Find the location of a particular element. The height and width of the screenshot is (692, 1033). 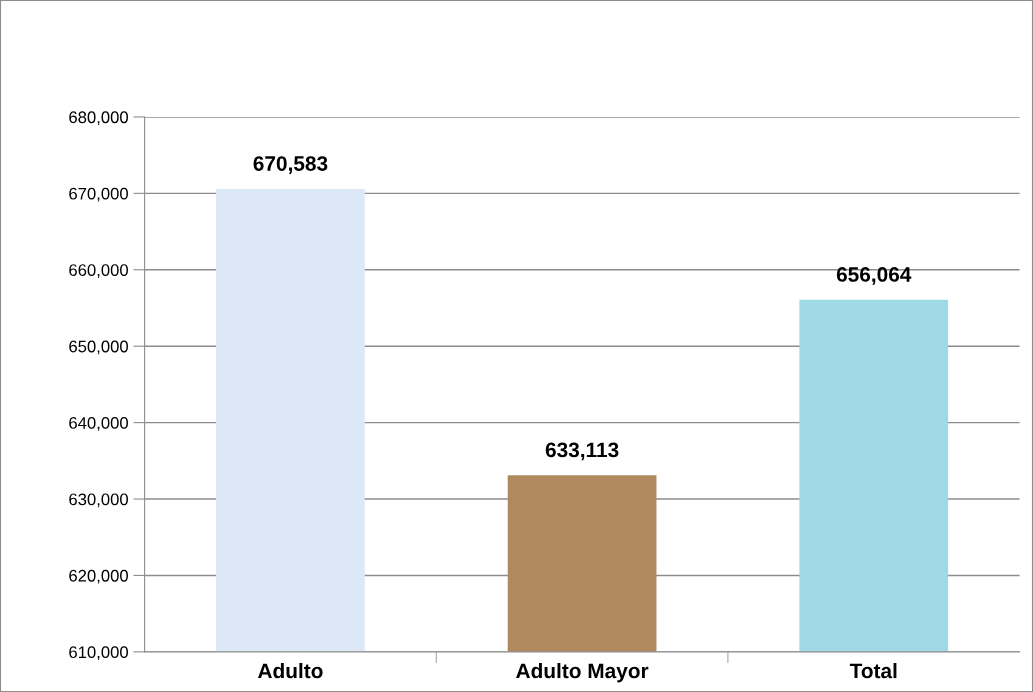

y-tick-label: 620,000 is located at coordinates (98, 576).